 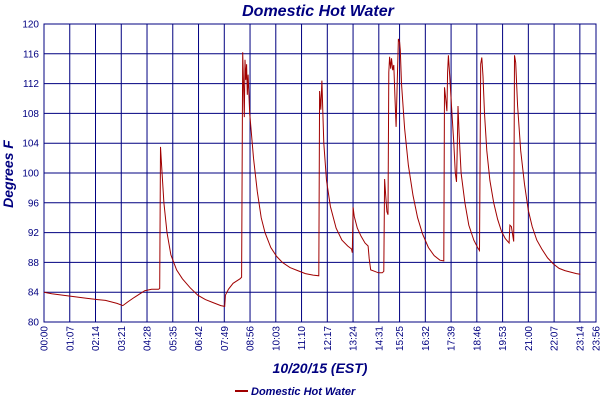 I want to click on legend: Domestic Hot Water, so click(x=295, y=392).